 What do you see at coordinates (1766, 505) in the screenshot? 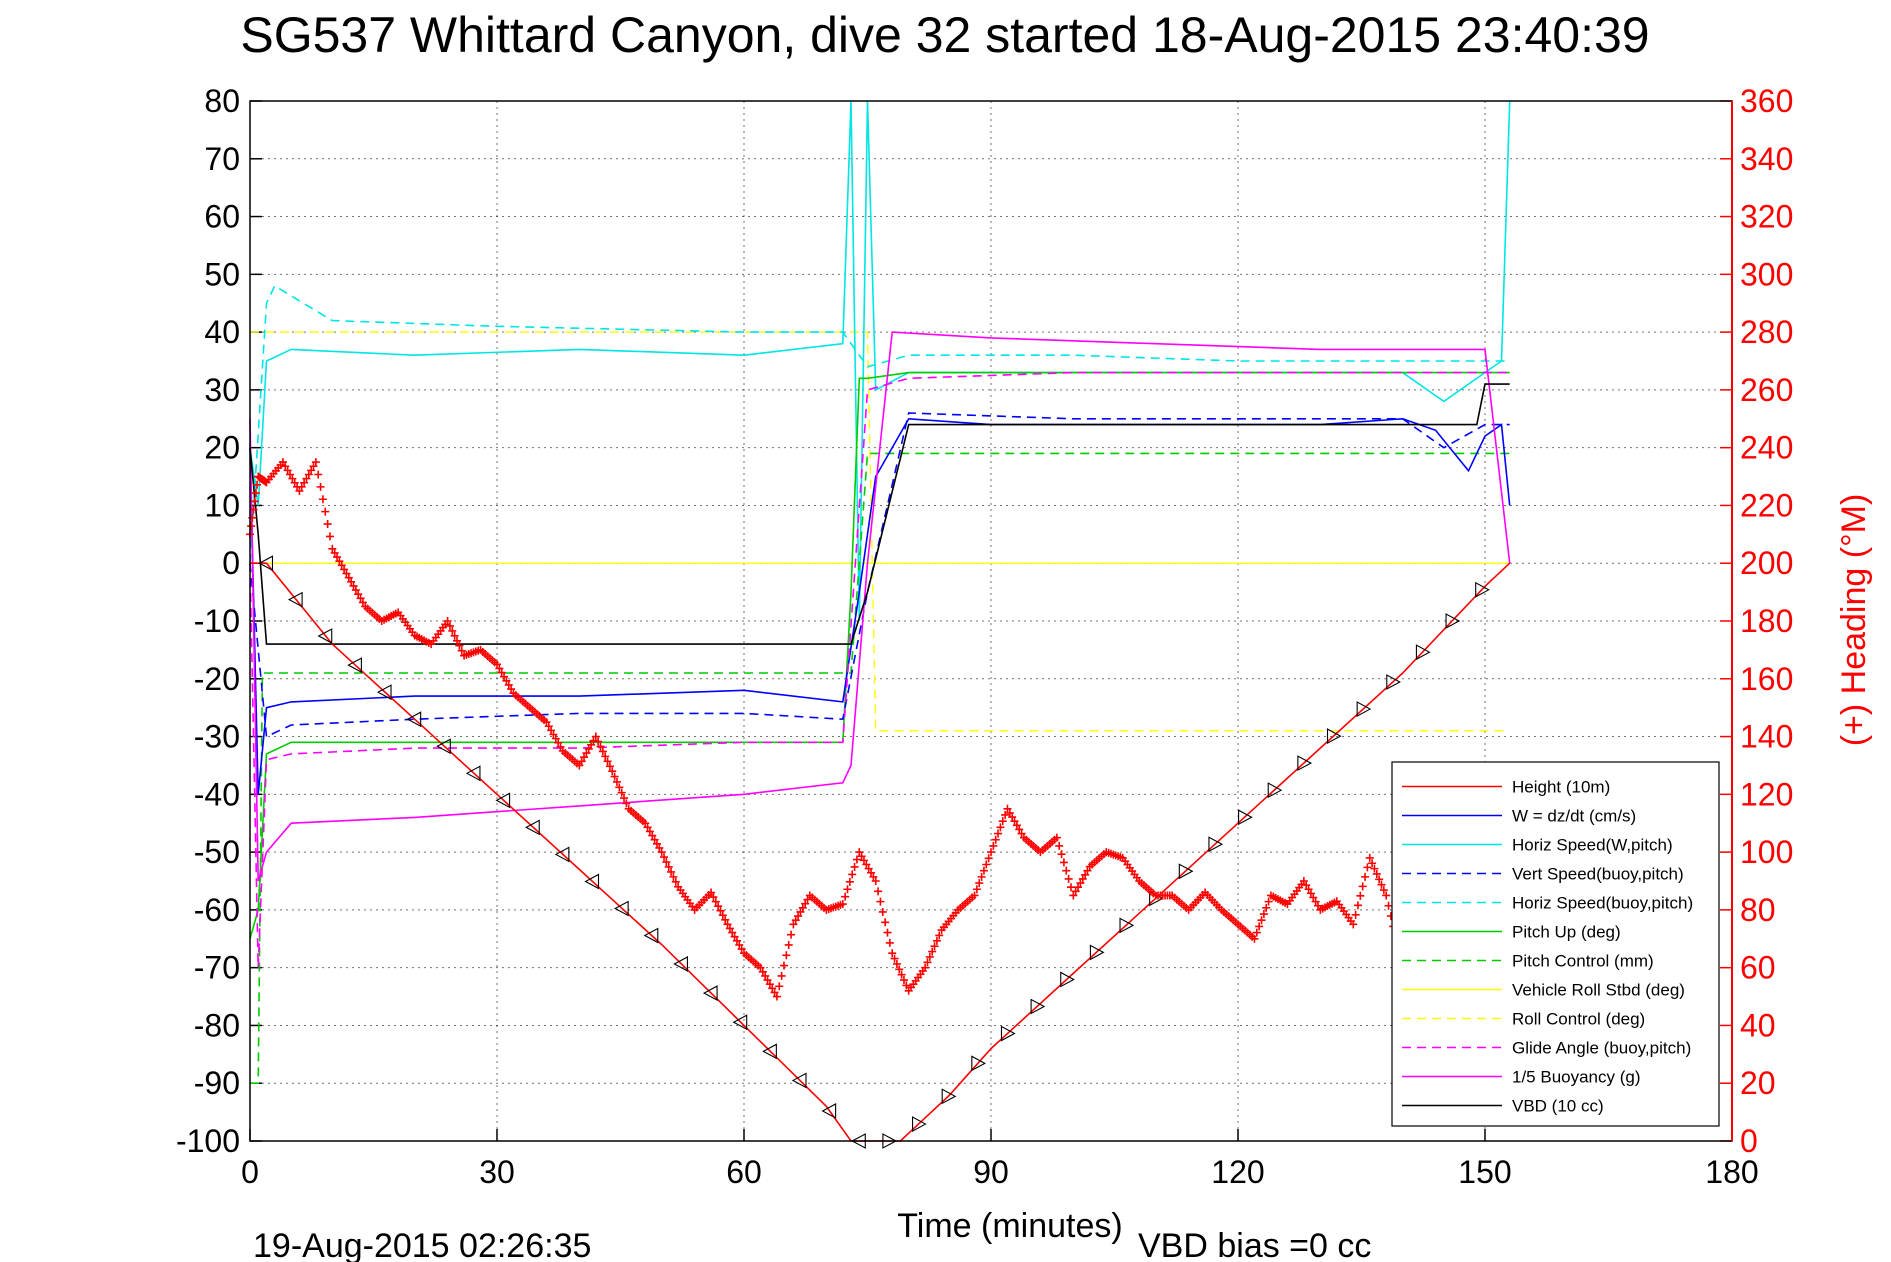
I see `y-right-tick-label: 220` at bounding box center [1766, 505].